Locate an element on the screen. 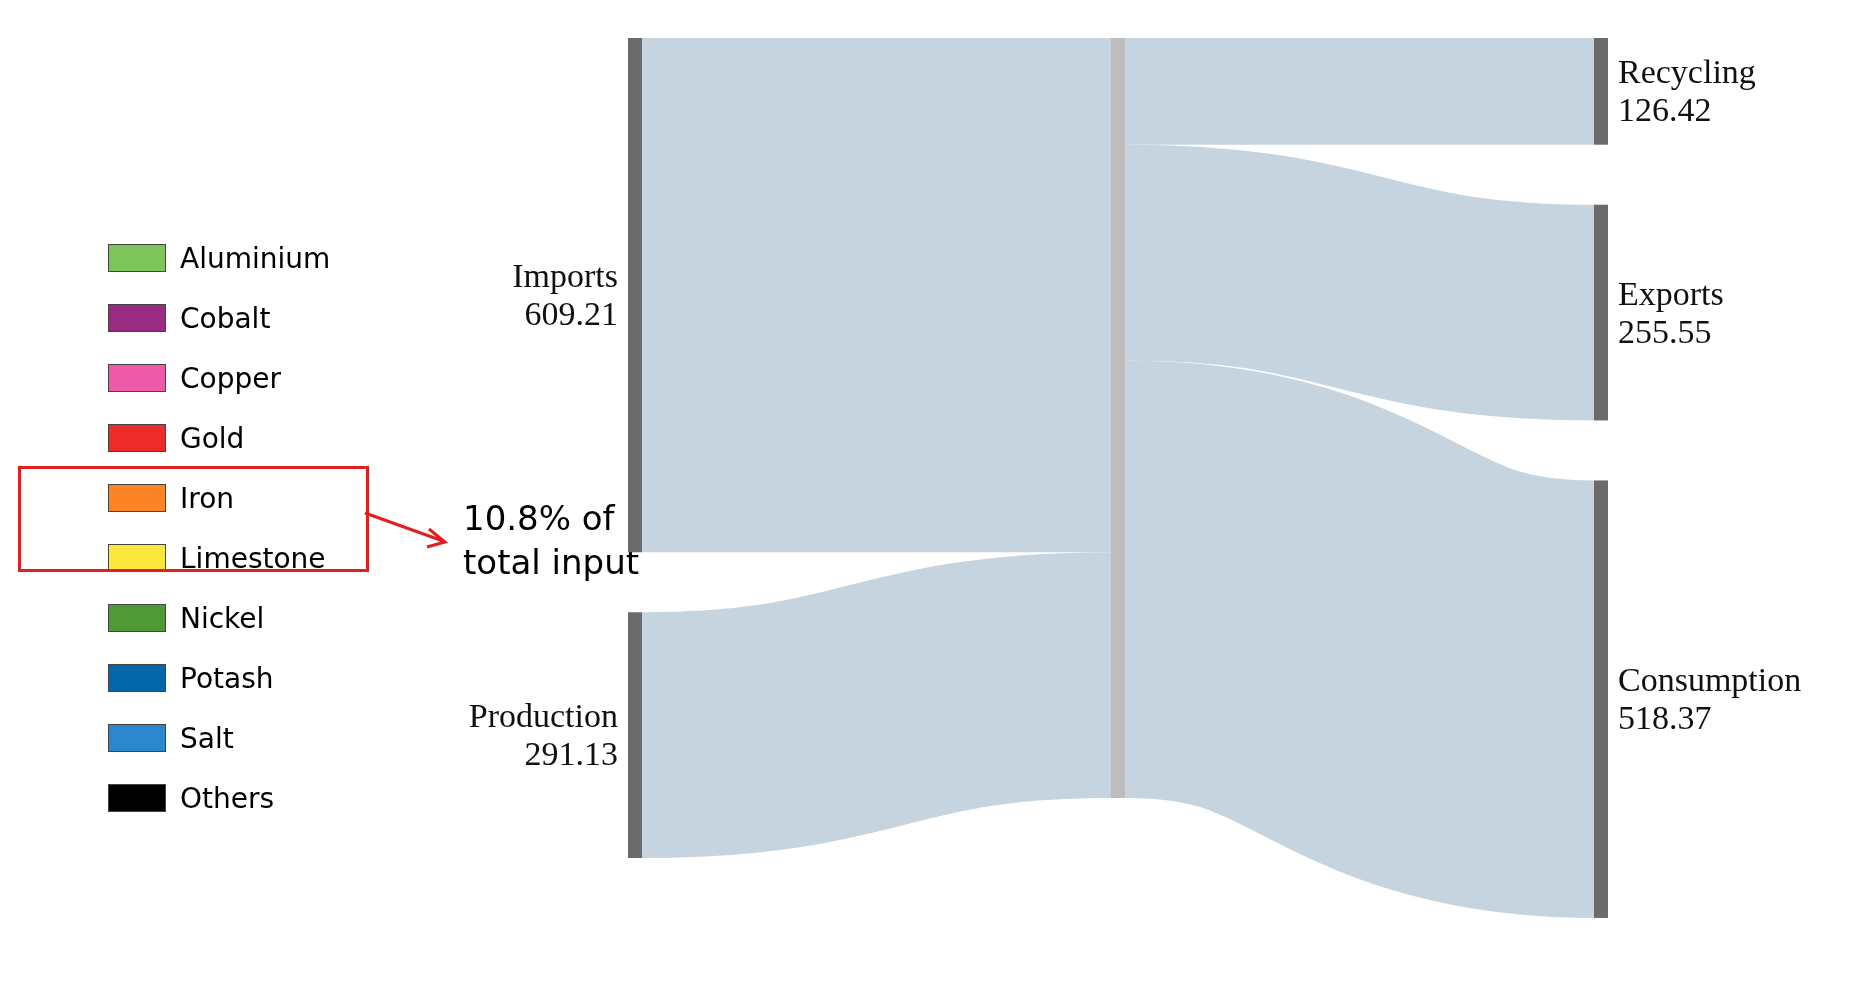  data-label: 255.55 is located at coordinates (1665, 331).